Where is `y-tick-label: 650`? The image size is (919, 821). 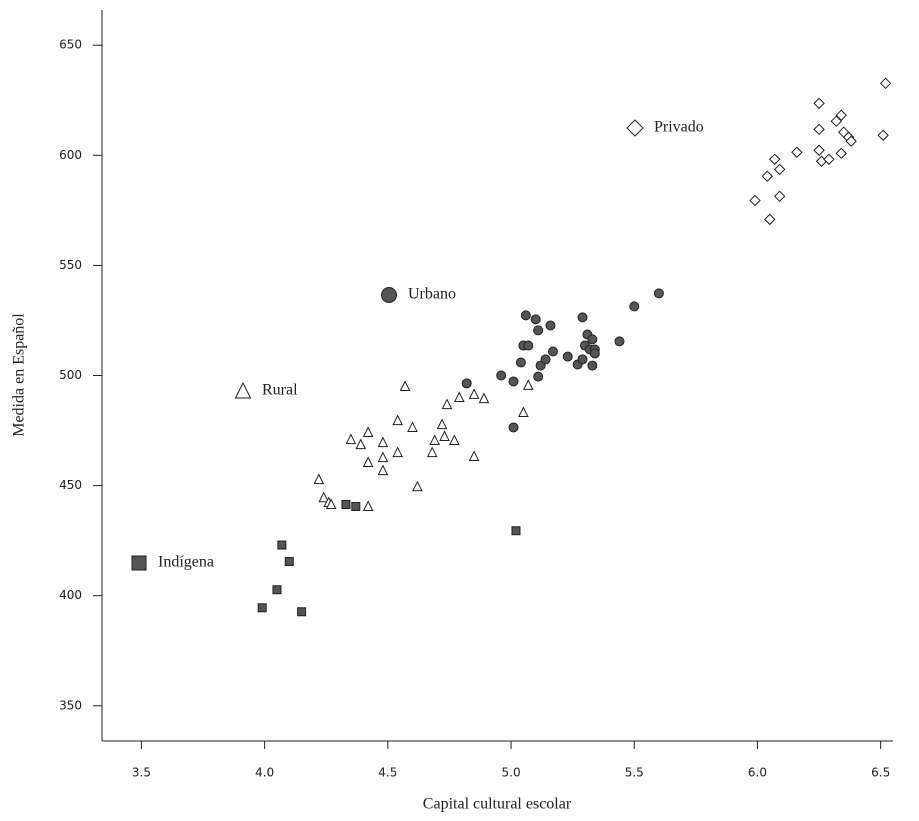 y-tick-label: 650 is located at coordinates (70, 45).